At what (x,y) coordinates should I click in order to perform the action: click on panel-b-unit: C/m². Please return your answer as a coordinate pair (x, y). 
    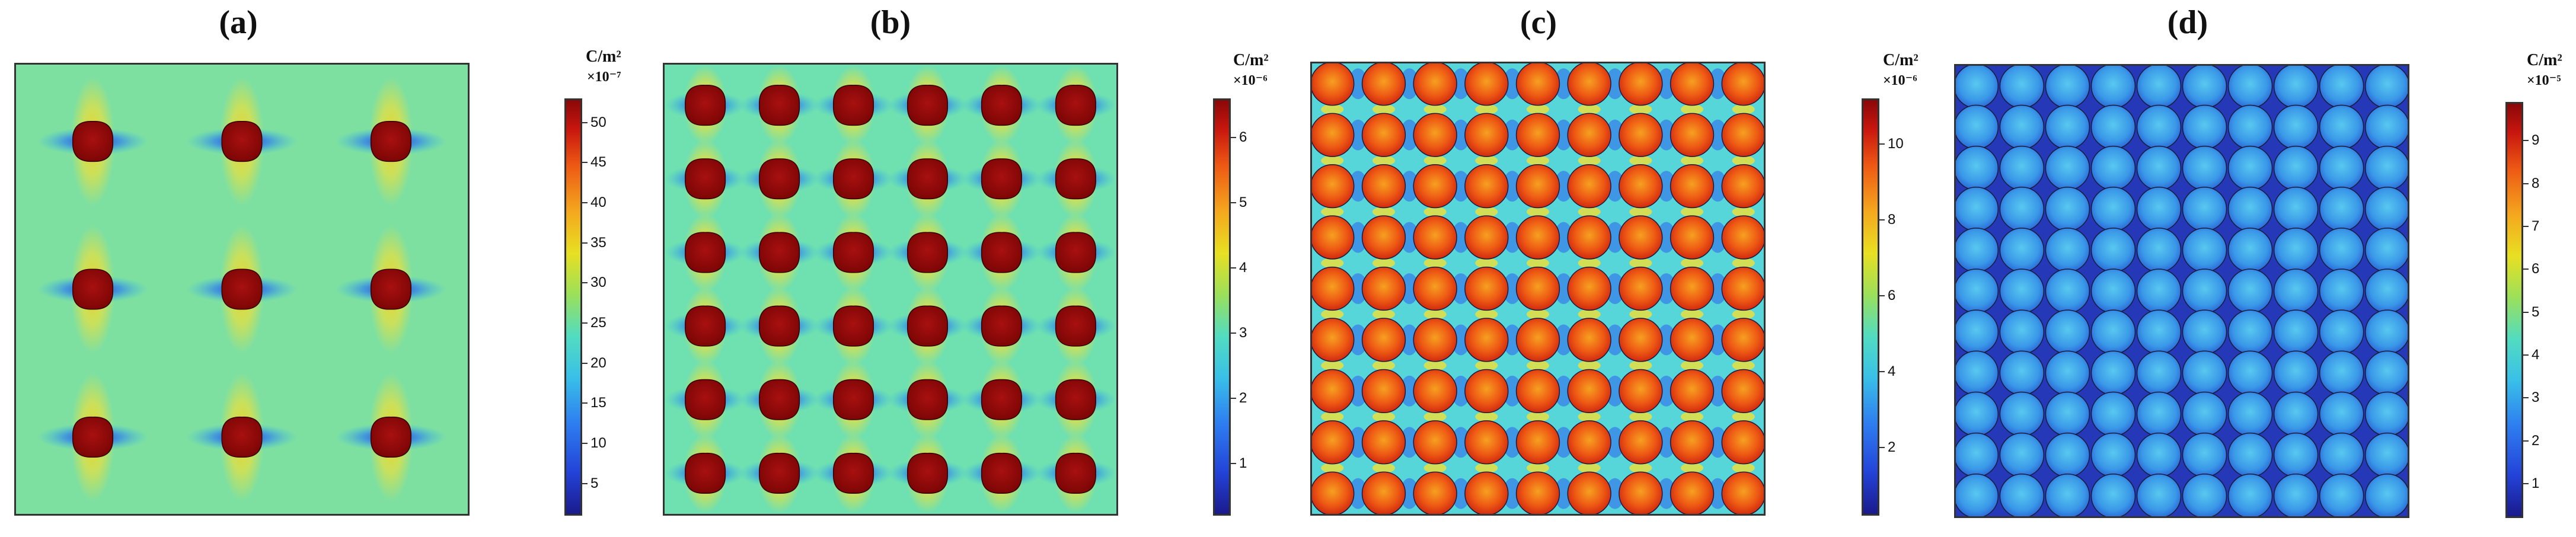
    Looking at the image, I should click on (1251, 60).